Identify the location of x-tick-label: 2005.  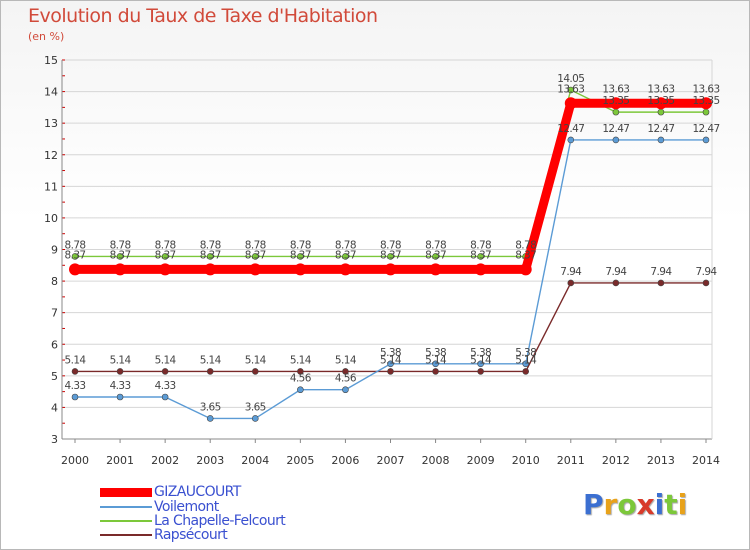
(300, 460).